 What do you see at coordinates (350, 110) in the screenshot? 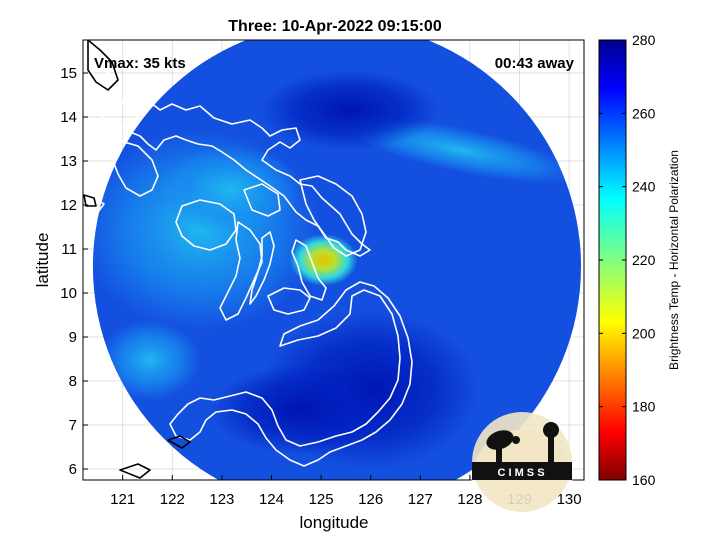
I see `cold-region-north` at bounding box center [350, 110].